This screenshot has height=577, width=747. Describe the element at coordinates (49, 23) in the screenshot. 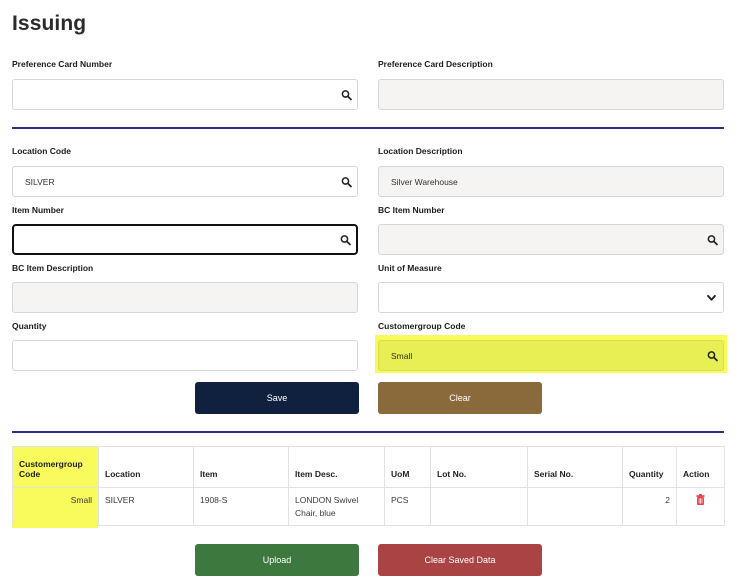

I see `page-title: Issuing` at that location.